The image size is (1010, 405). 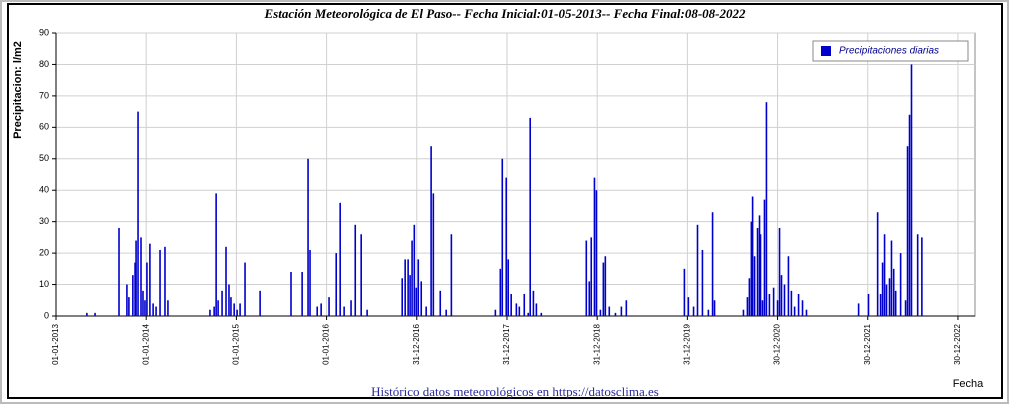 What do you see at coordinates (889, 51) in the screenshot?
I see `legend-label: Precipitaciones diarias` at bounding box center [889, 51].